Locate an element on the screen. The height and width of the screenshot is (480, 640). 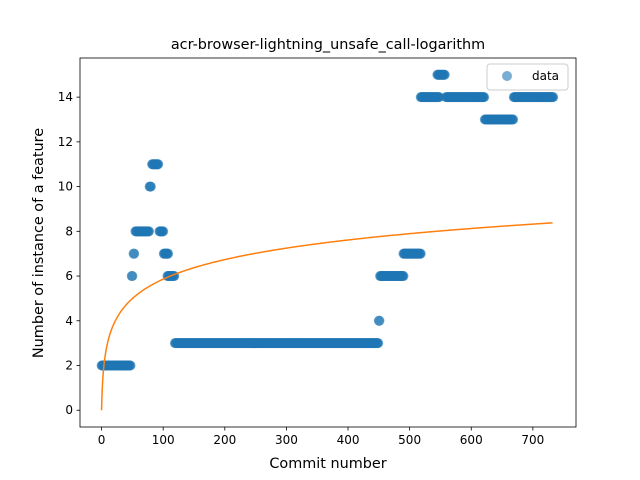
x-tick-label: 100 is located at coordinates (163, 440).